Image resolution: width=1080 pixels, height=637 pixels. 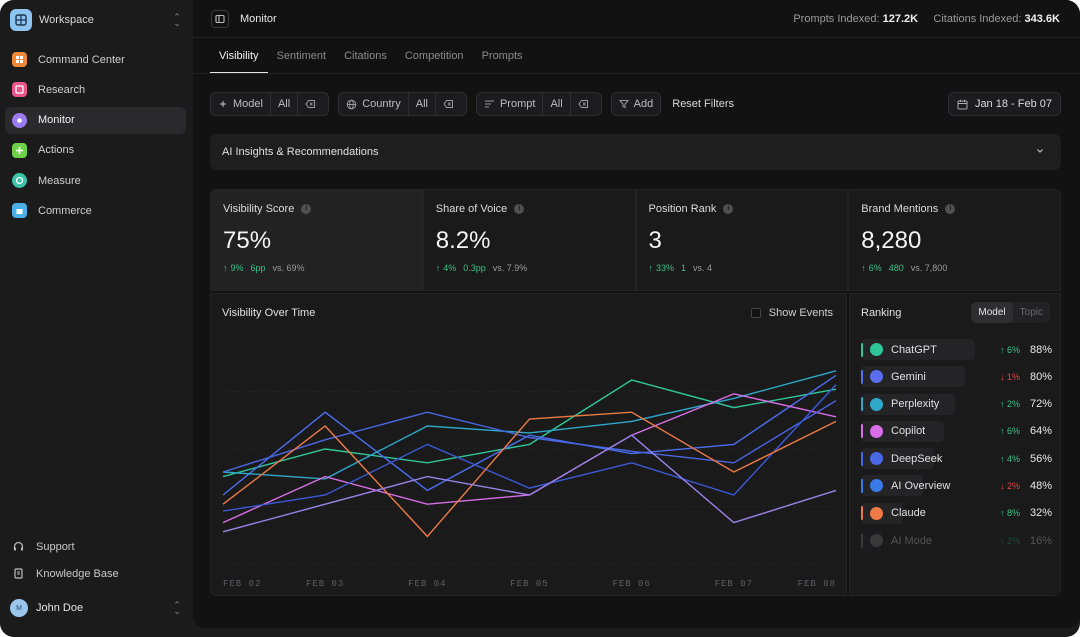 I want to click on tab-visibility: Visibility, so click(x=239, y=56).